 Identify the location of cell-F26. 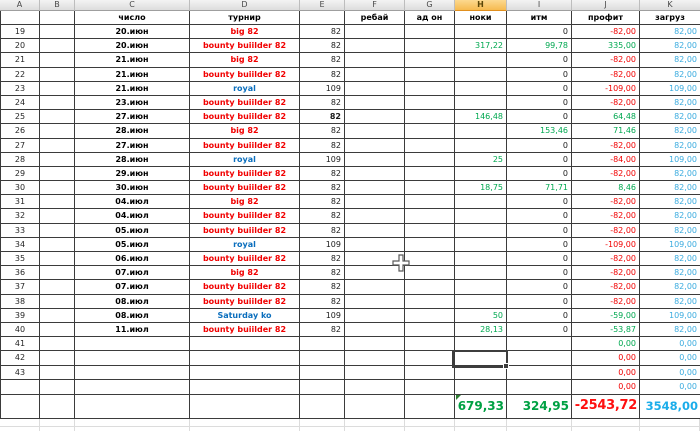
(375, 131).